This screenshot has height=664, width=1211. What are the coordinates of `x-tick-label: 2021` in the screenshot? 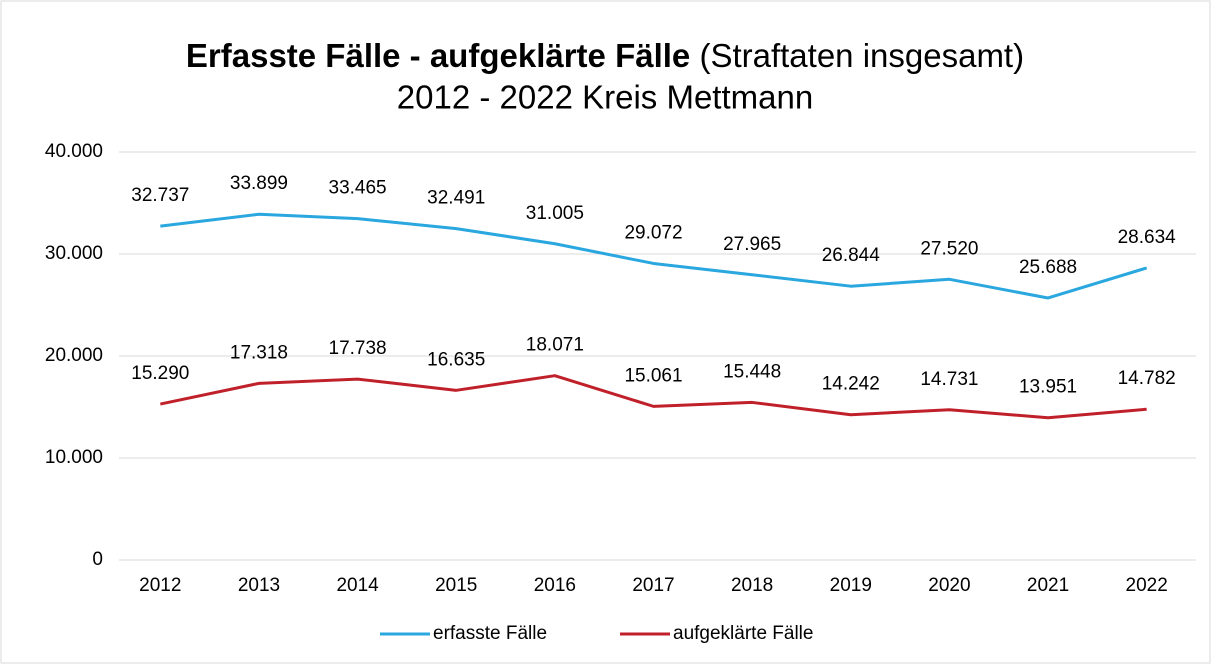 It's located at (1048, 585).